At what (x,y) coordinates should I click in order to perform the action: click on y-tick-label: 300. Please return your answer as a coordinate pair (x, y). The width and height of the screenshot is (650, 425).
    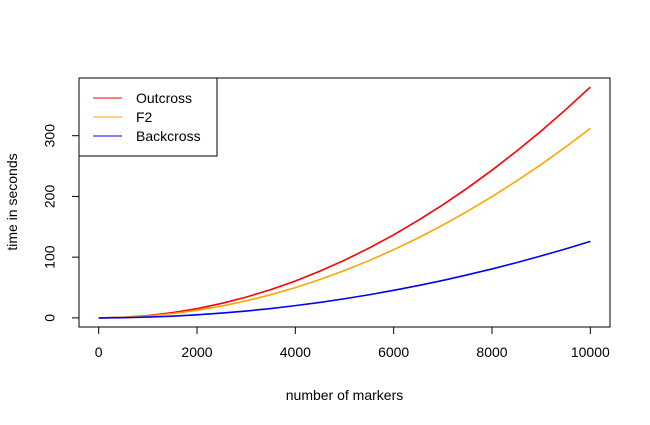
    Looking at the image, I should click on (50, 136).